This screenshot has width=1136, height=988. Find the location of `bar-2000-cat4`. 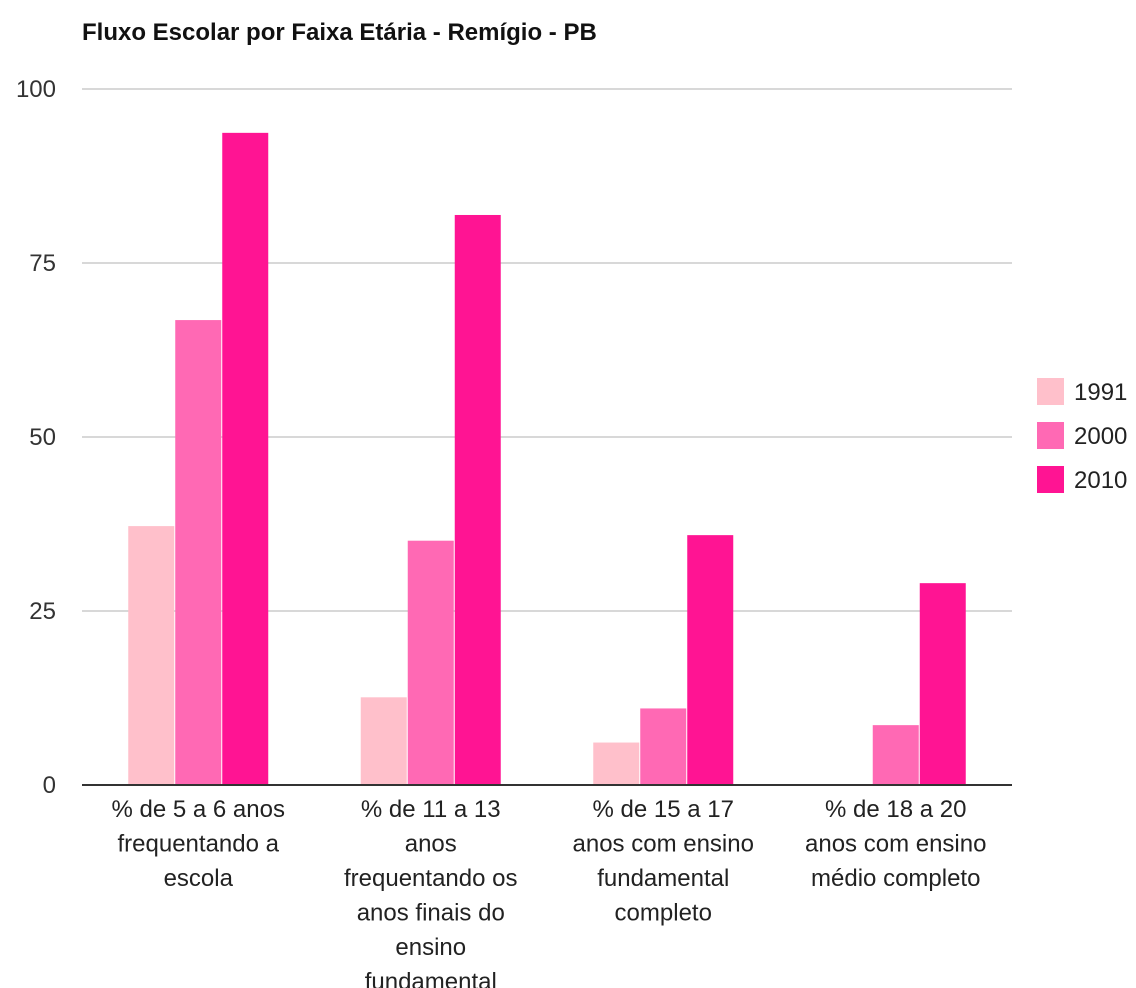

bar-2000-cat4 is located at coordinates (895, 755).